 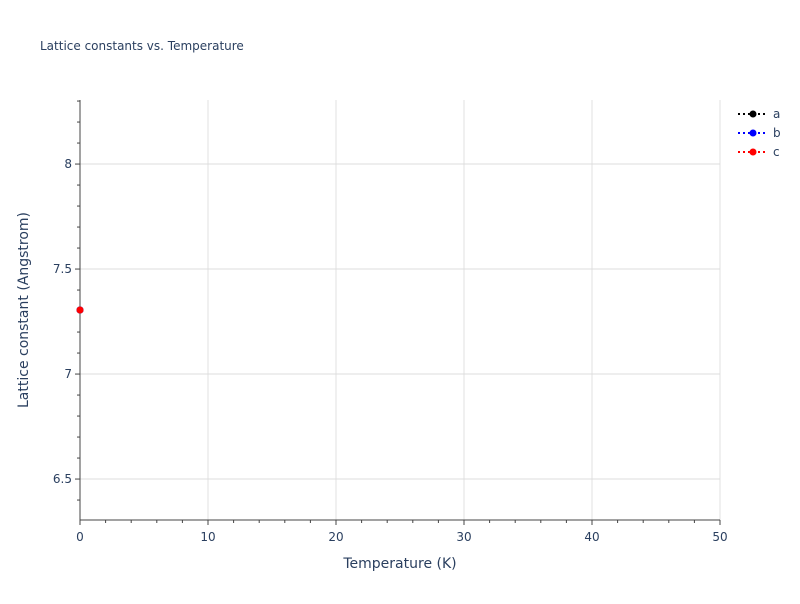 I want to click on legend-marker-a, so click(x=753, y=114).